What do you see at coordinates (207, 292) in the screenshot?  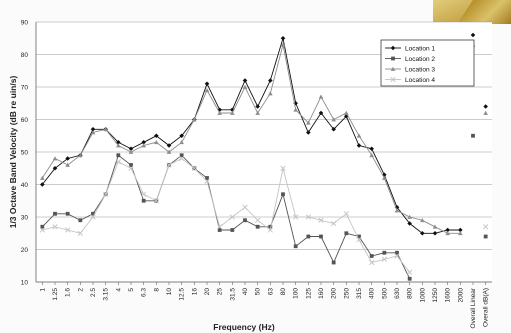 I see `x-tick-label: 20` at bounding box center [207, 292].